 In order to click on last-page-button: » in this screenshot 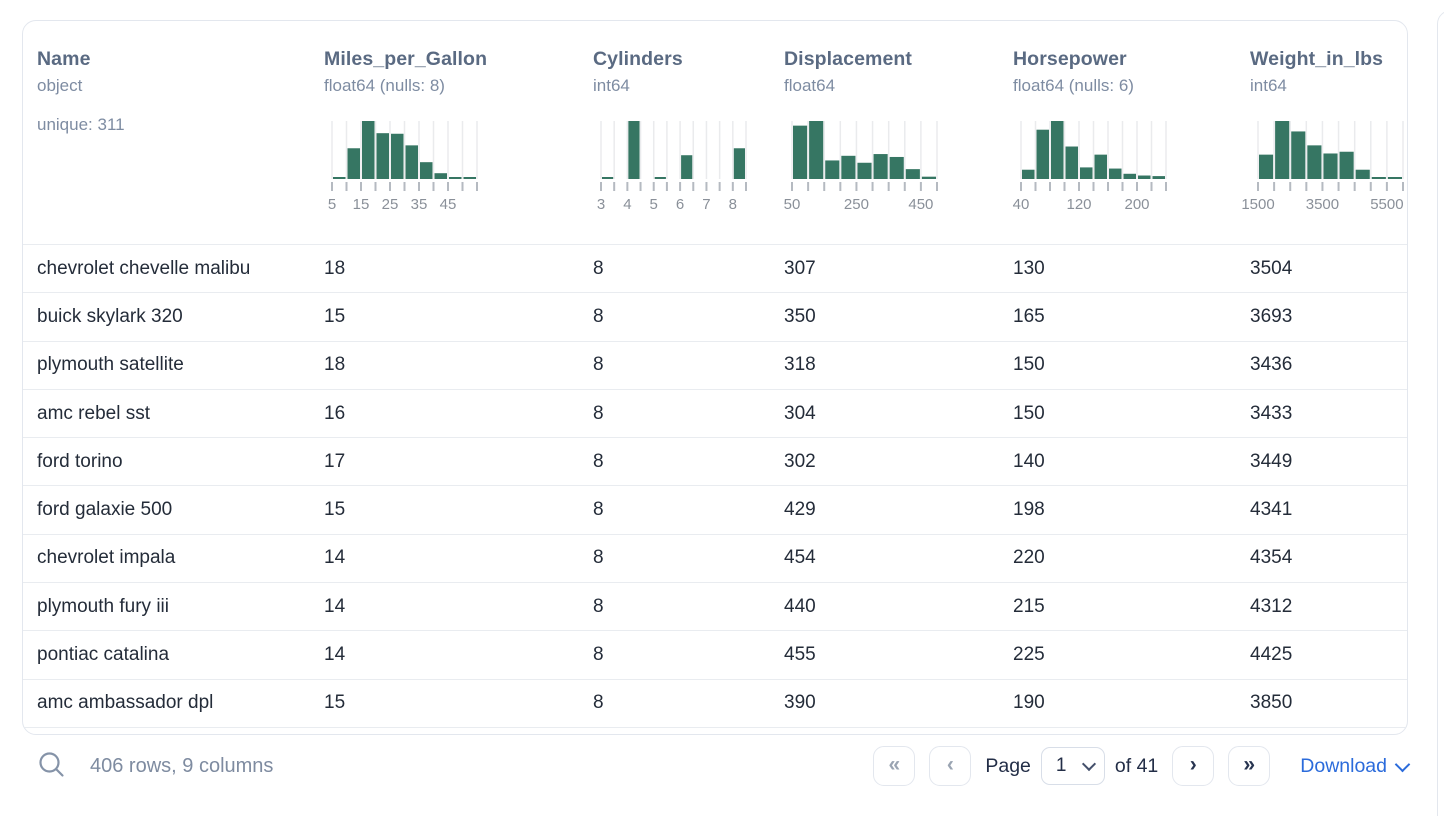, I will do `click(1249, 766)`.